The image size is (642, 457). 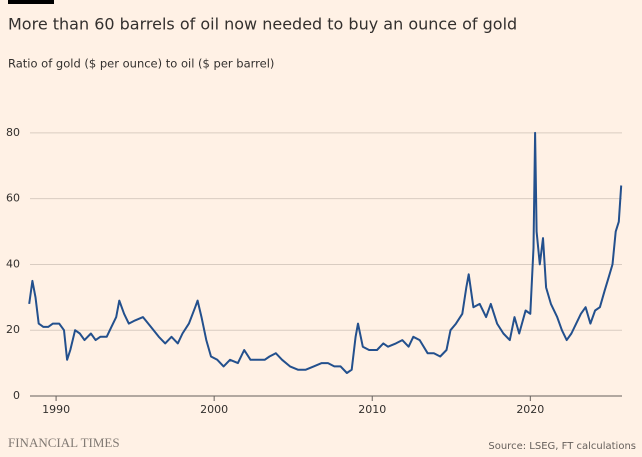 I want to click on y-tick-label: 20, so click(x=13, y=329).